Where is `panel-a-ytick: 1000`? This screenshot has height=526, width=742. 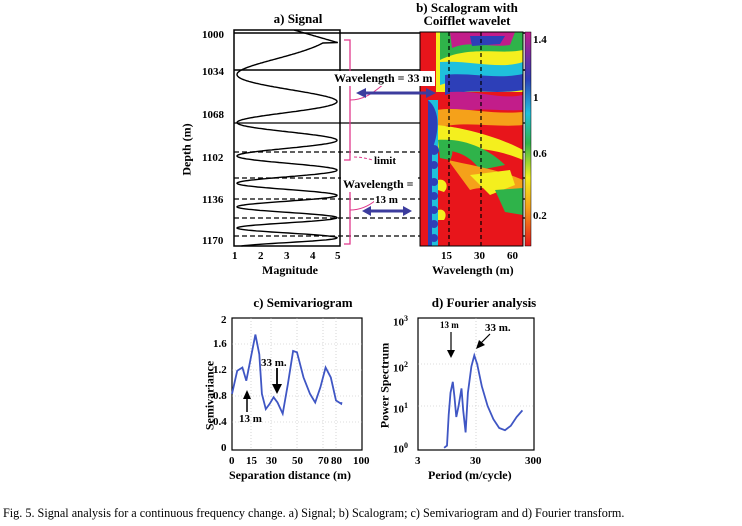
panel-a-ytick: 1000 is located at coordinates (213, 35).